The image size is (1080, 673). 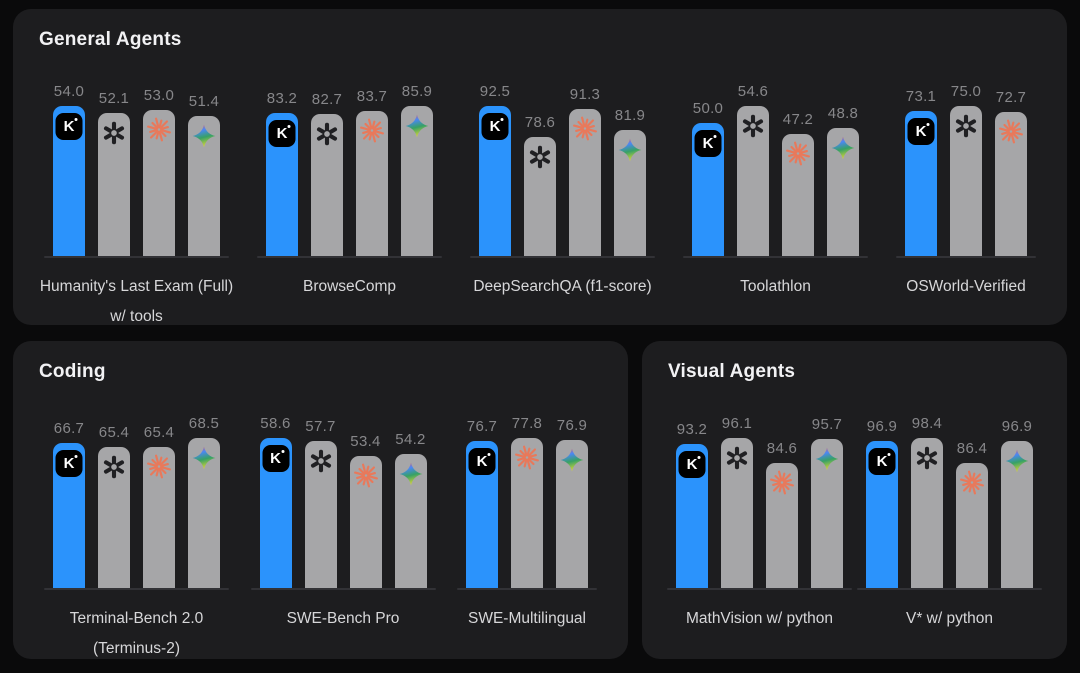 I want to click on bar-value-label: 91.3, so click(x=585, y=94).